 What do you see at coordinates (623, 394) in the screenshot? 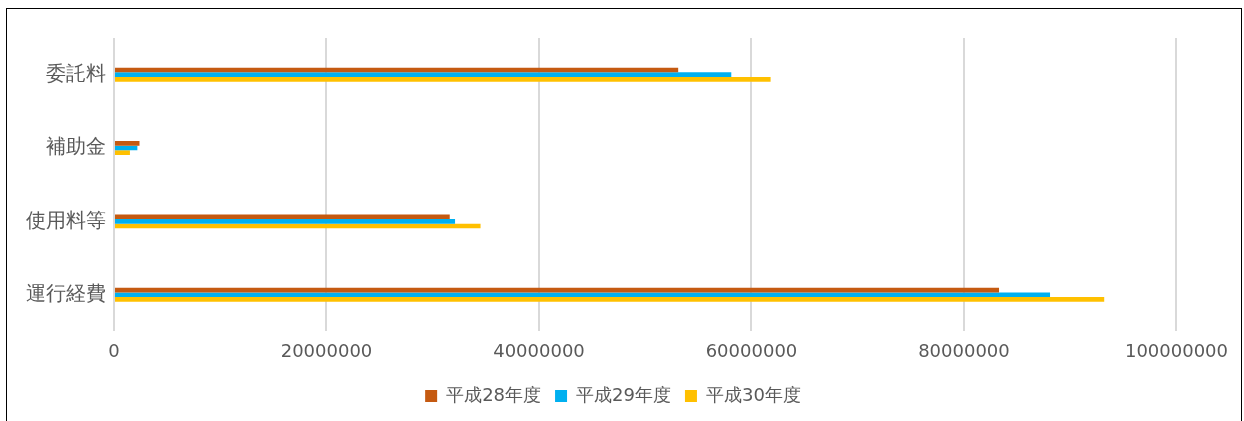
I see `legend-label: 平成29年度` at bounding box center [623, 394].